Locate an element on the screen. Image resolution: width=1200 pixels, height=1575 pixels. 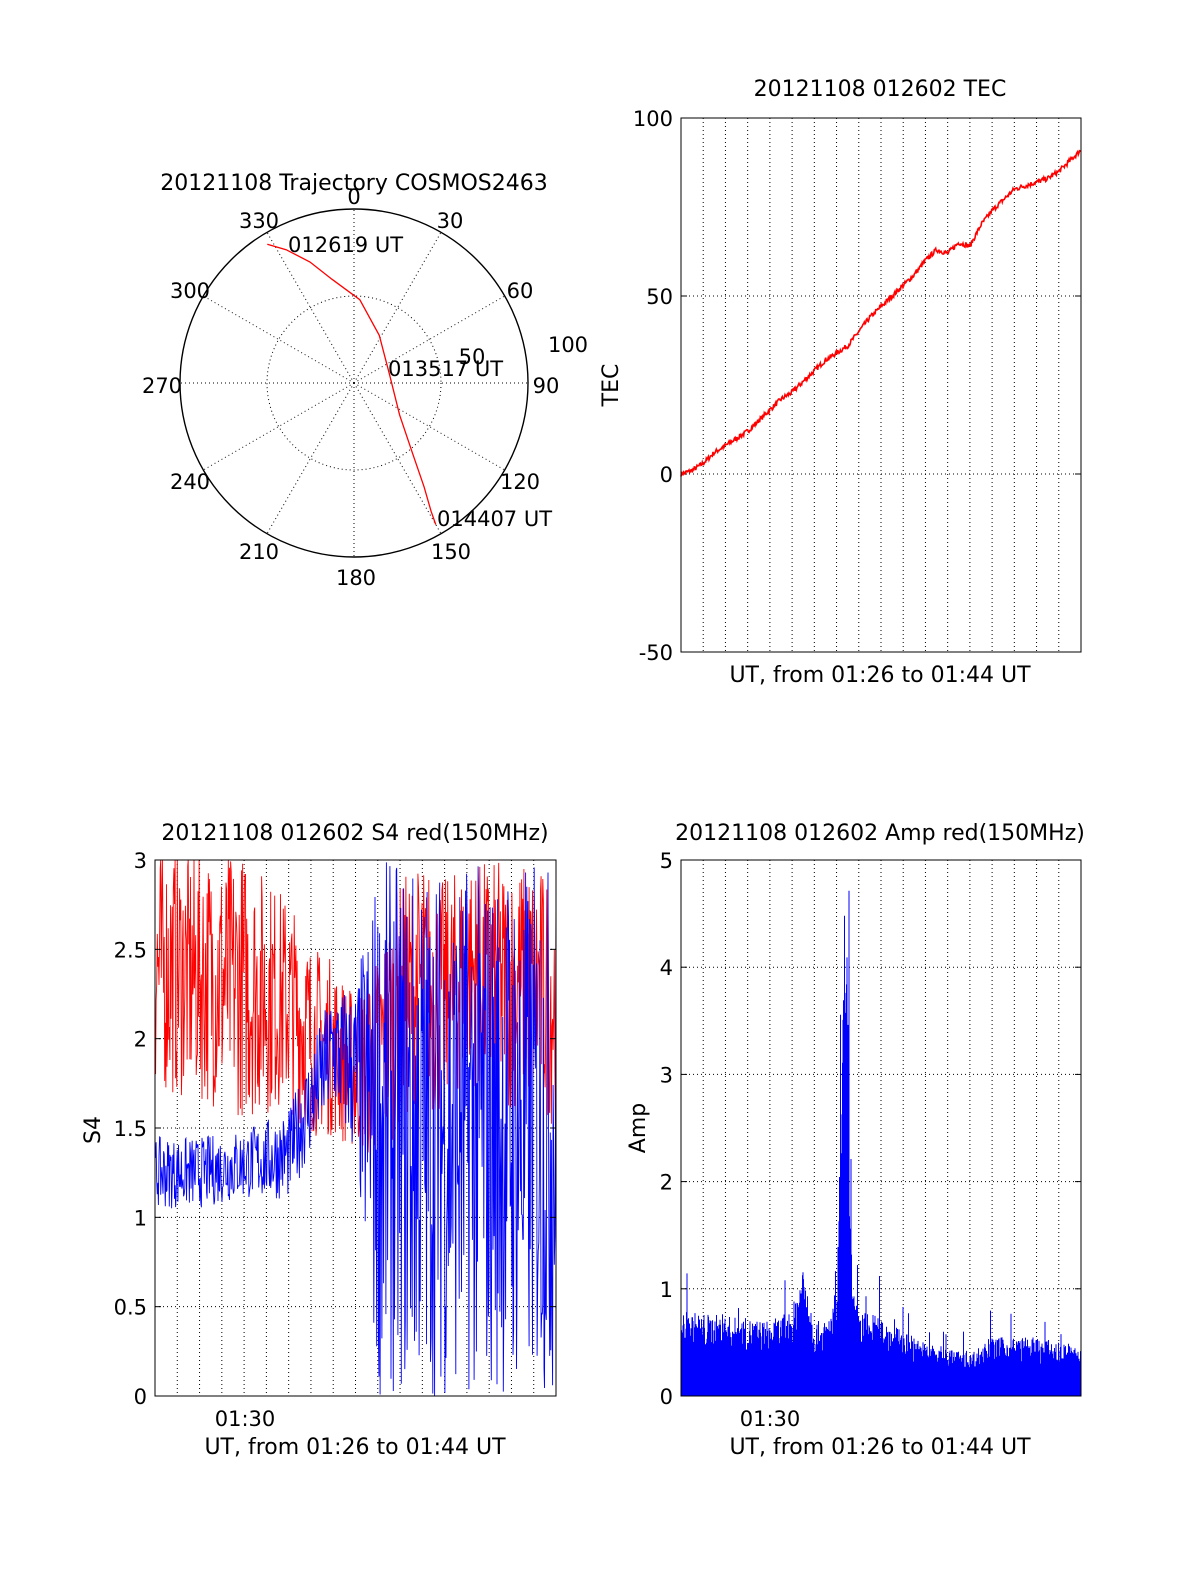
polar-outer-ring is located at coordinates (354, 383).